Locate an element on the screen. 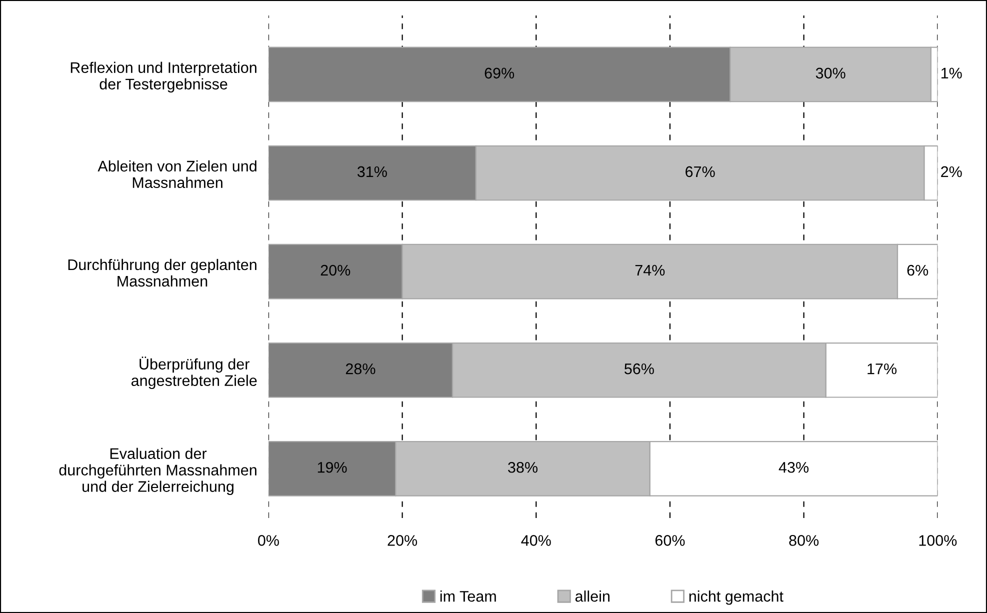  text: 43% is located at coordinates (793, 467).